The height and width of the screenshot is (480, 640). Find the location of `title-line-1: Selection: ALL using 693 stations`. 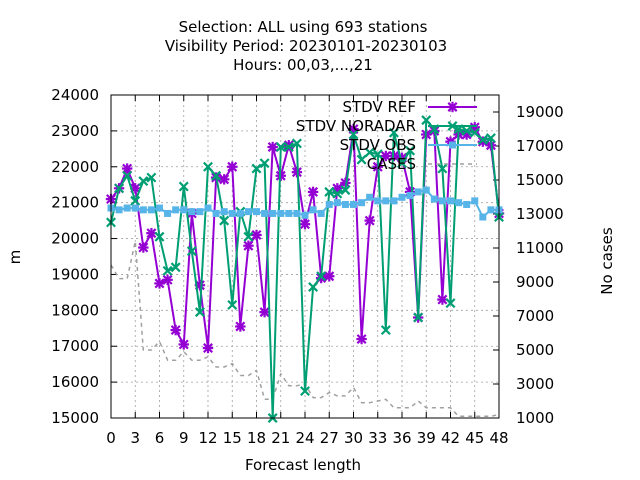

title-line-1: Selection: ALL using 693 stations is located at coordinates (303, 27).